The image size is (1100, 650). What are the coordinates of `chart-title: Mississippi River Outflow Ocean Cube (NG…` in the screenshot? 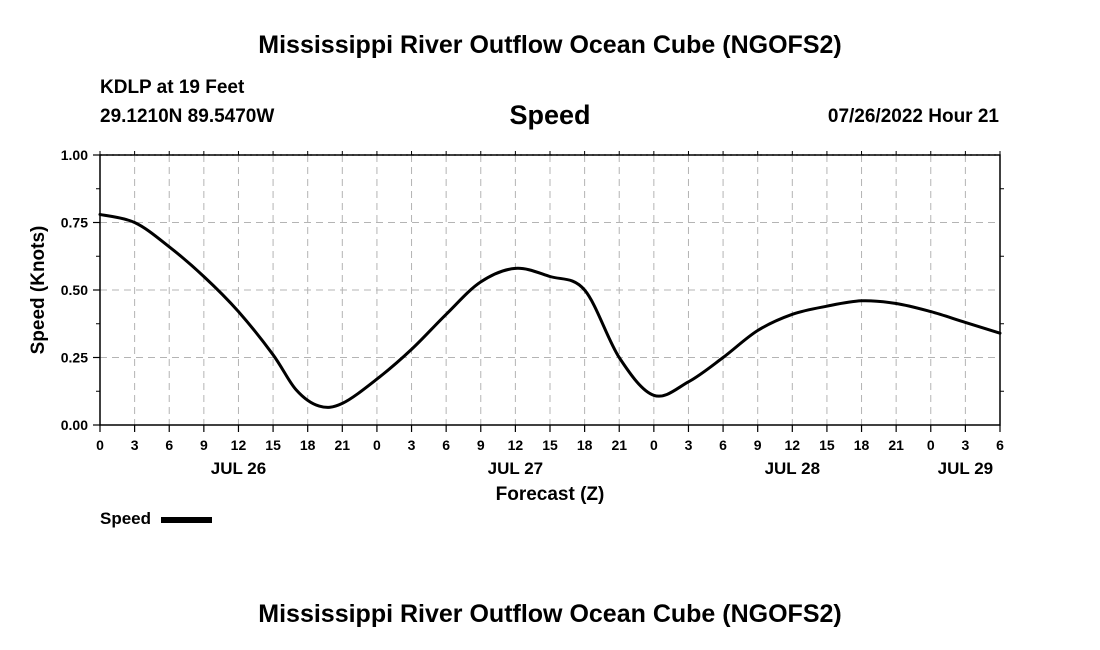 It's located at (550, 45).